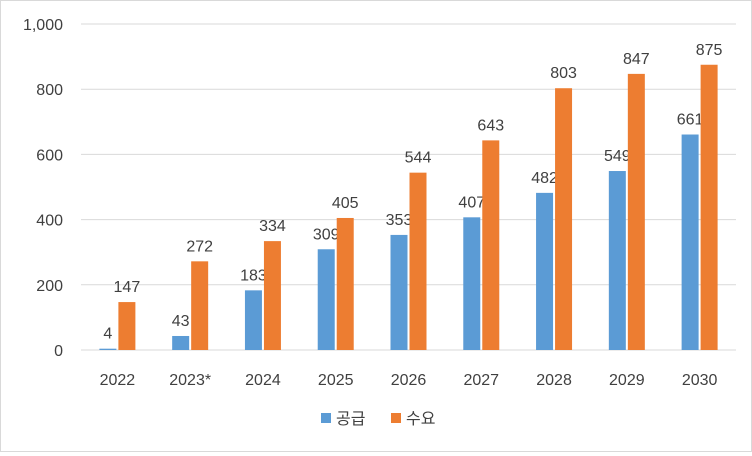  What do you see at coordinates (58, 351) in the screenshot?
I see `y-tick-label: 0` at bounding box center [58, 351].